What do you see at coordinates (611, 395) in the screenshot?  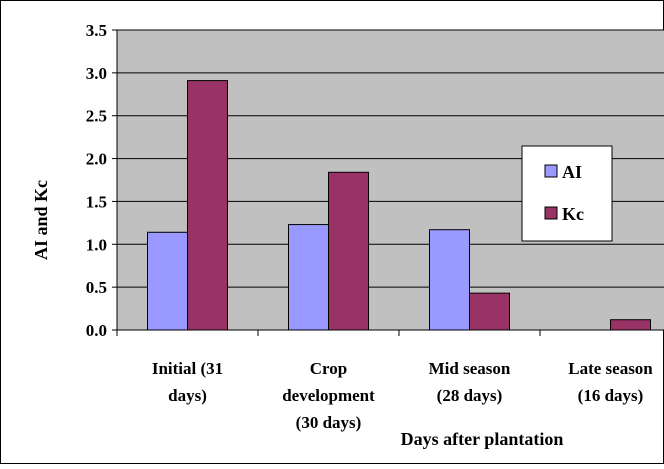 I see `x-tick-label: (16 days)` at bounding box center [611, 395].